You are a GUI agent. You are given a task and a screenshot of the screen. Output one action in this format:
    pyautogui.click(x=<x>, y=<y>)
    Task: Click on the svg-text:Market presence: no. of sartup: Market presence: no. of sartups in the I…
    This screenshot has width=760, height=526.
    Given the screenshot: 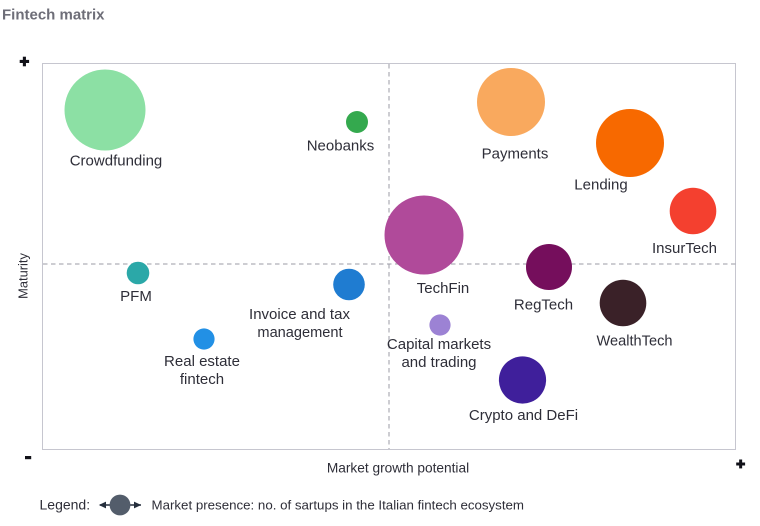 What is the action you would take?
    pyautogui.click(x=338, y=505)
    